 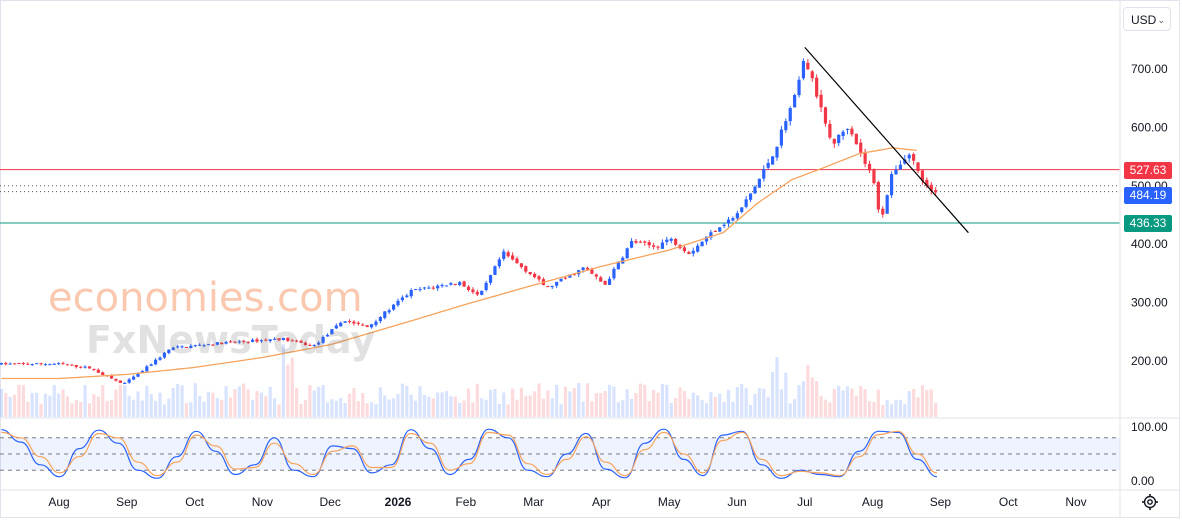 What do you see at coordinates (1149, 361) in the screenshot?
I see `y-tick-label: 200.00` at bounding box center [1149, 361].